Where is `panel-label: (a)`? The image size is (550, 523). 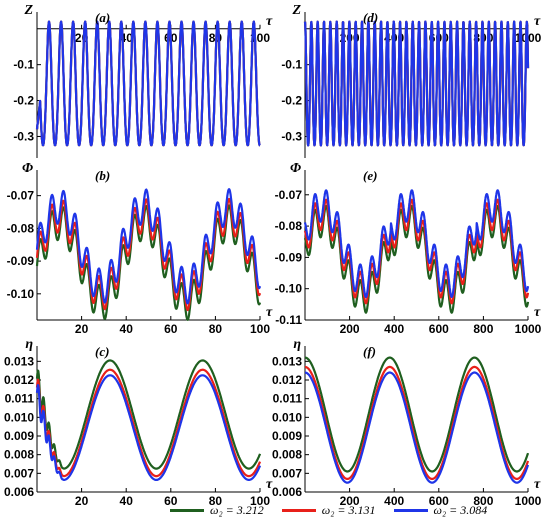
panel-label: (a) is located at coordinates (102, 17).